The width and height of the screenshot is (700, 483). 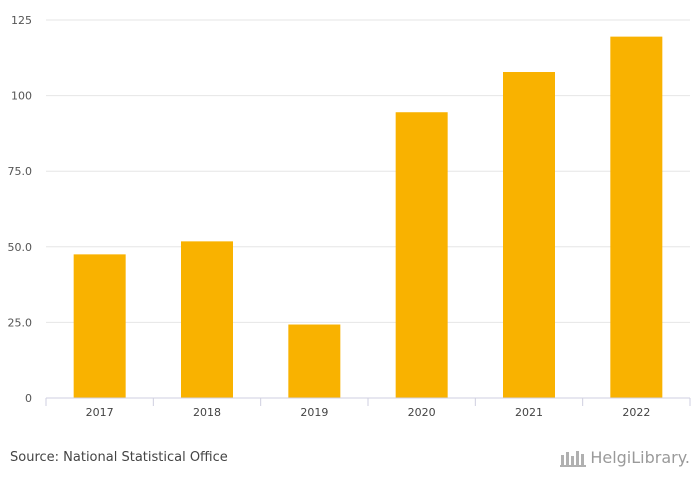 I want to click on y-tick-label: 50.0, so click(x=20, y=247).